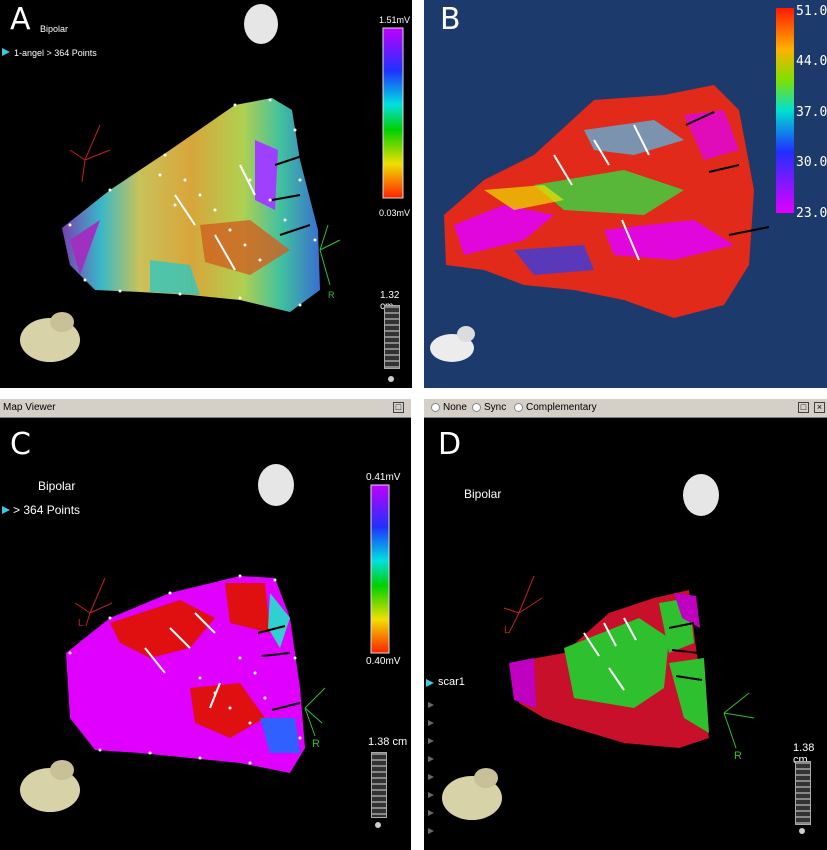 The height and width of the screenshot is (850, 827). What do you see at coordinates (450, 19) in the screenshot?
I see `panel-label-b: B` at bounding box center [450, 19].